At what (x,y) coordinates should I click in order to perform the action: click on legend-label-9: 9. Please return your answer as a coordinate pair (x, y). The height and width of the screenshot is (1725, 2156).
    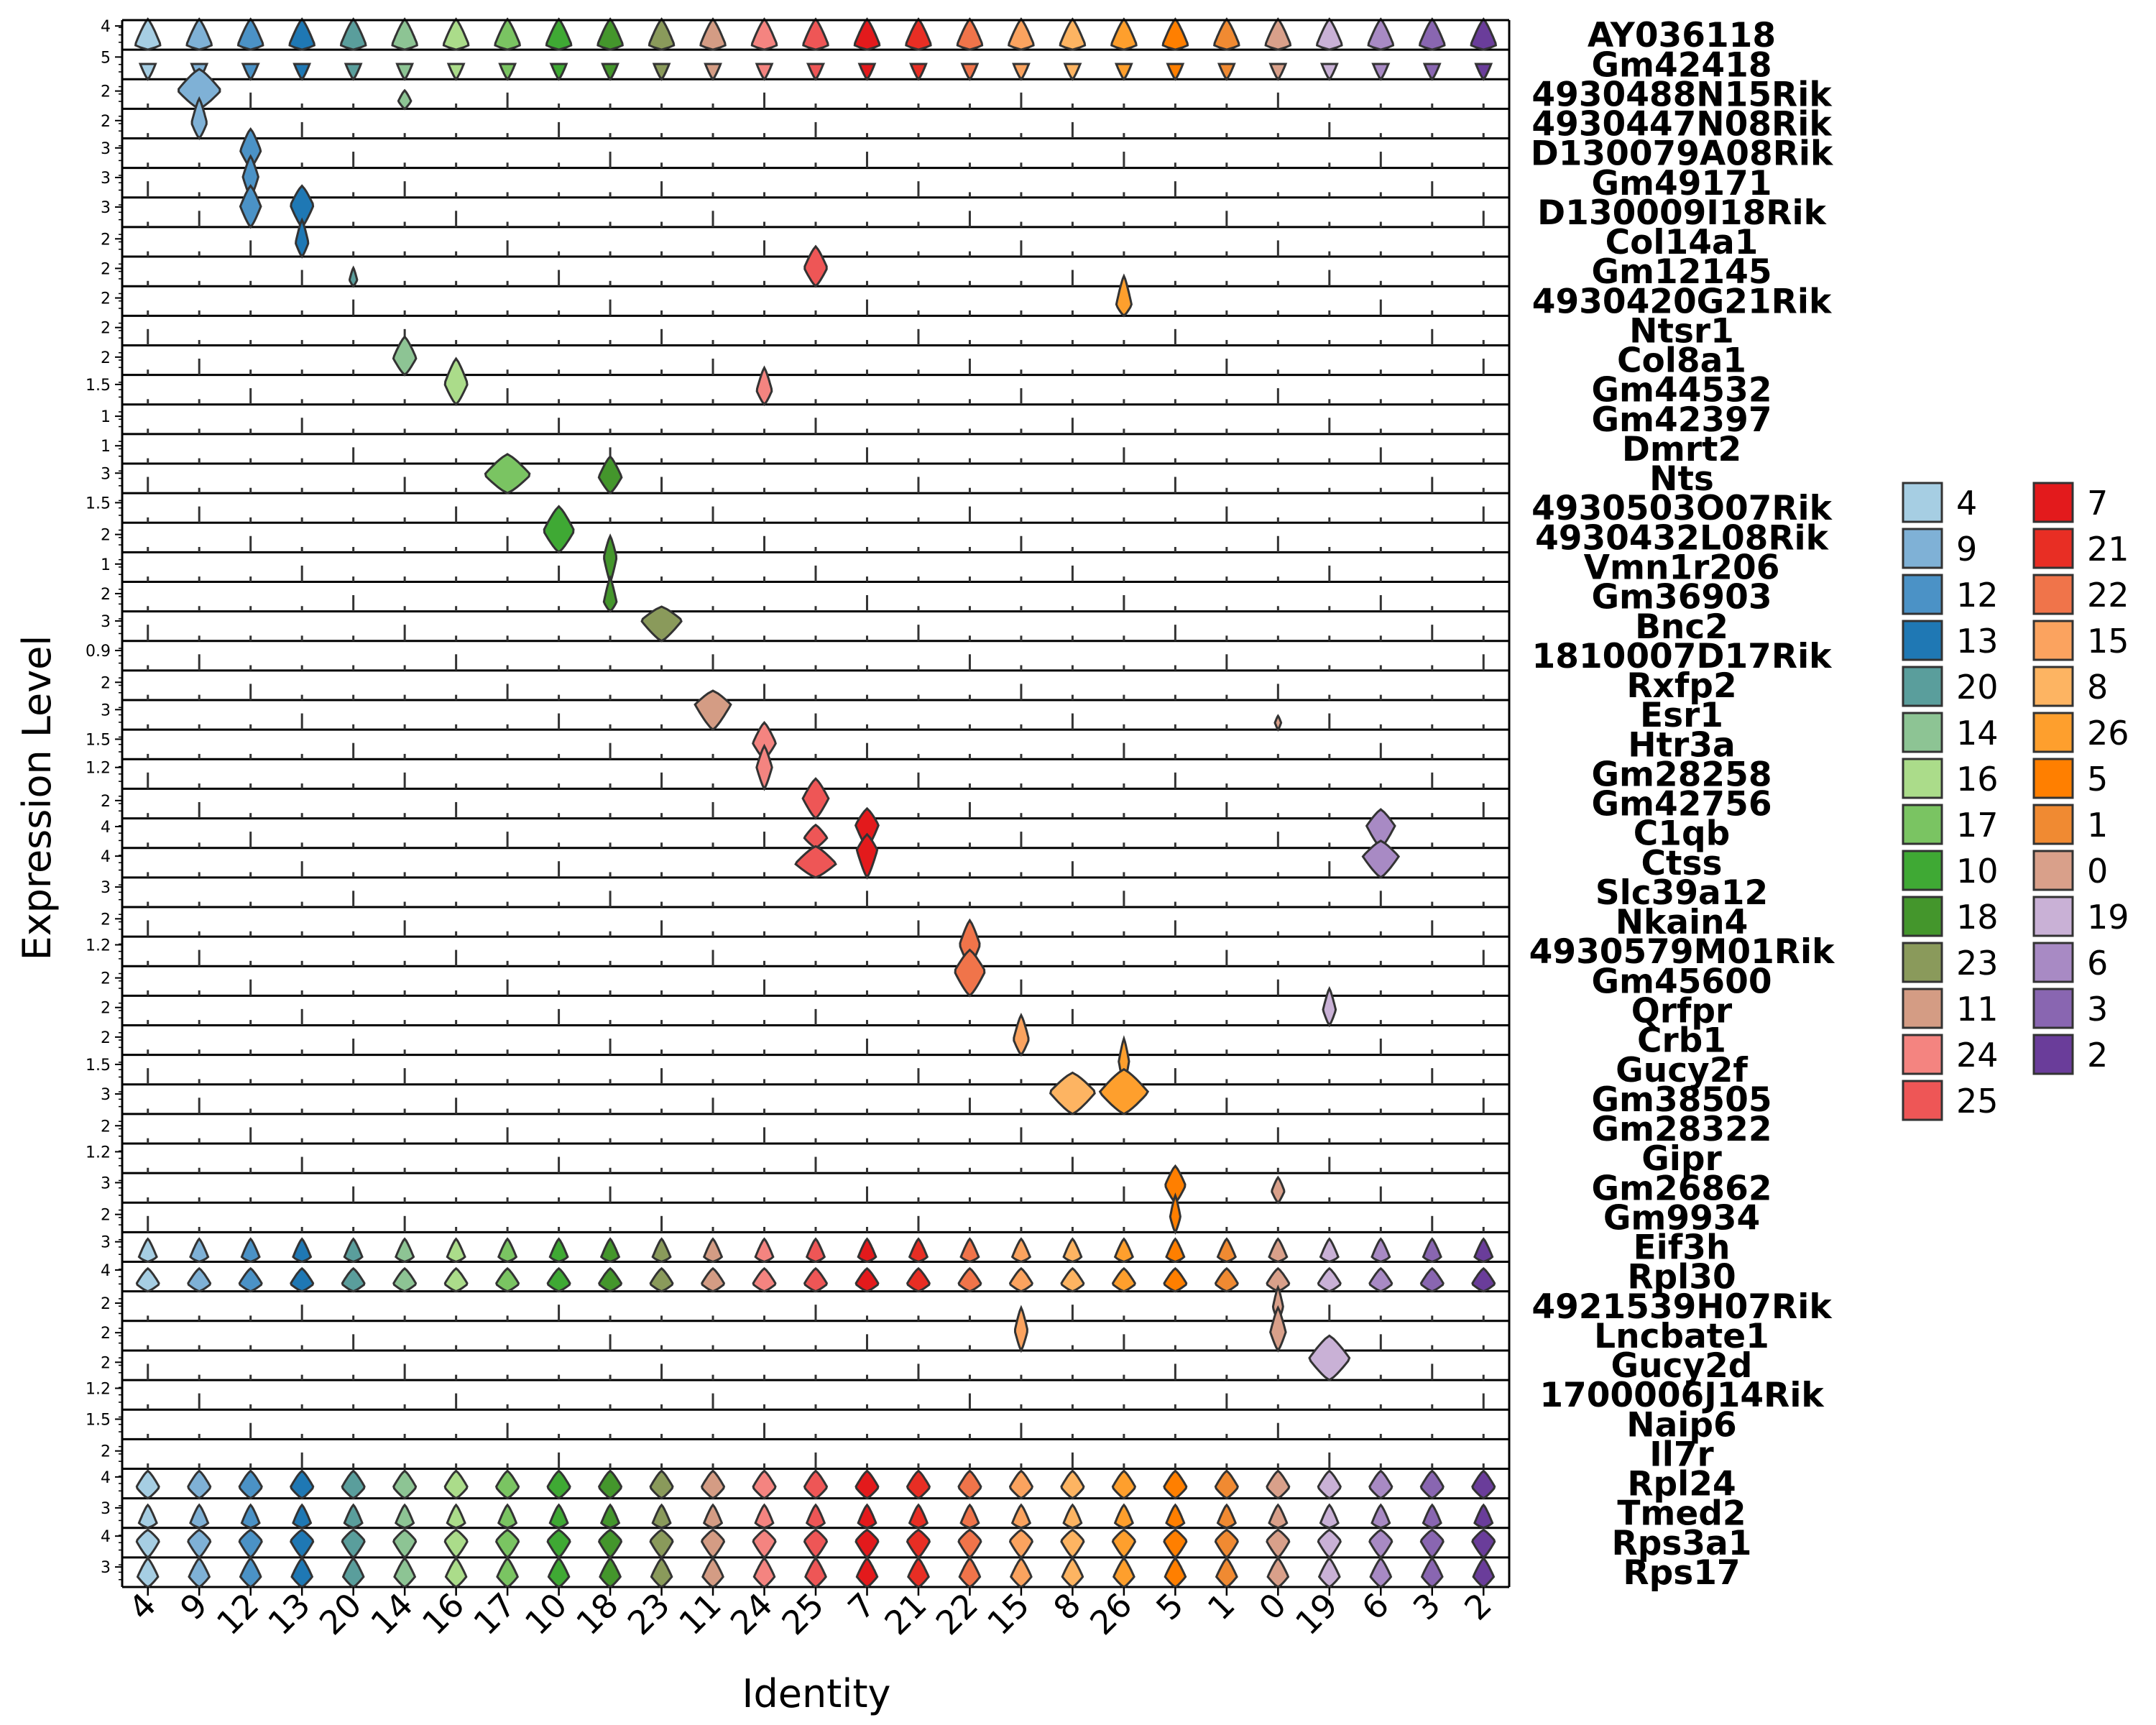
    Looking at the image, I should click on (1966, 549).